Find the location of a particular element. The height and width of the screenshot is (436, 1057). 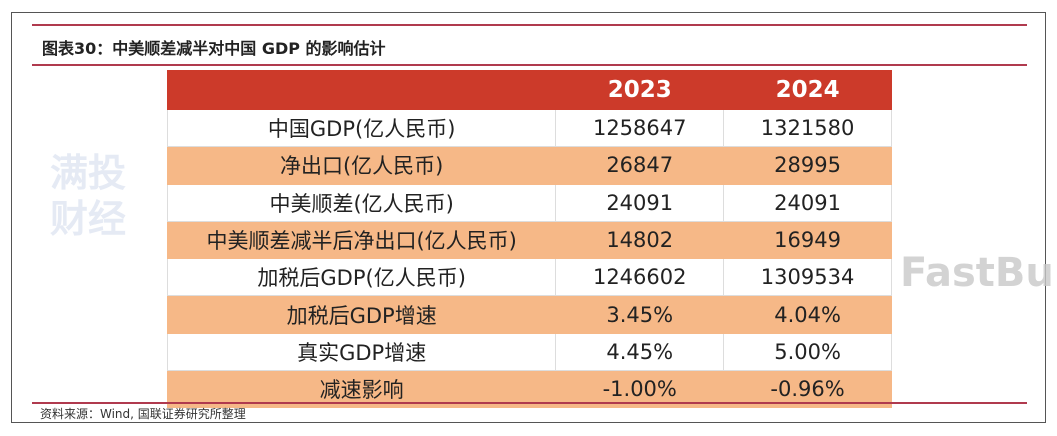

cell-2023: 1246602 is located at coordinates (640, 277).